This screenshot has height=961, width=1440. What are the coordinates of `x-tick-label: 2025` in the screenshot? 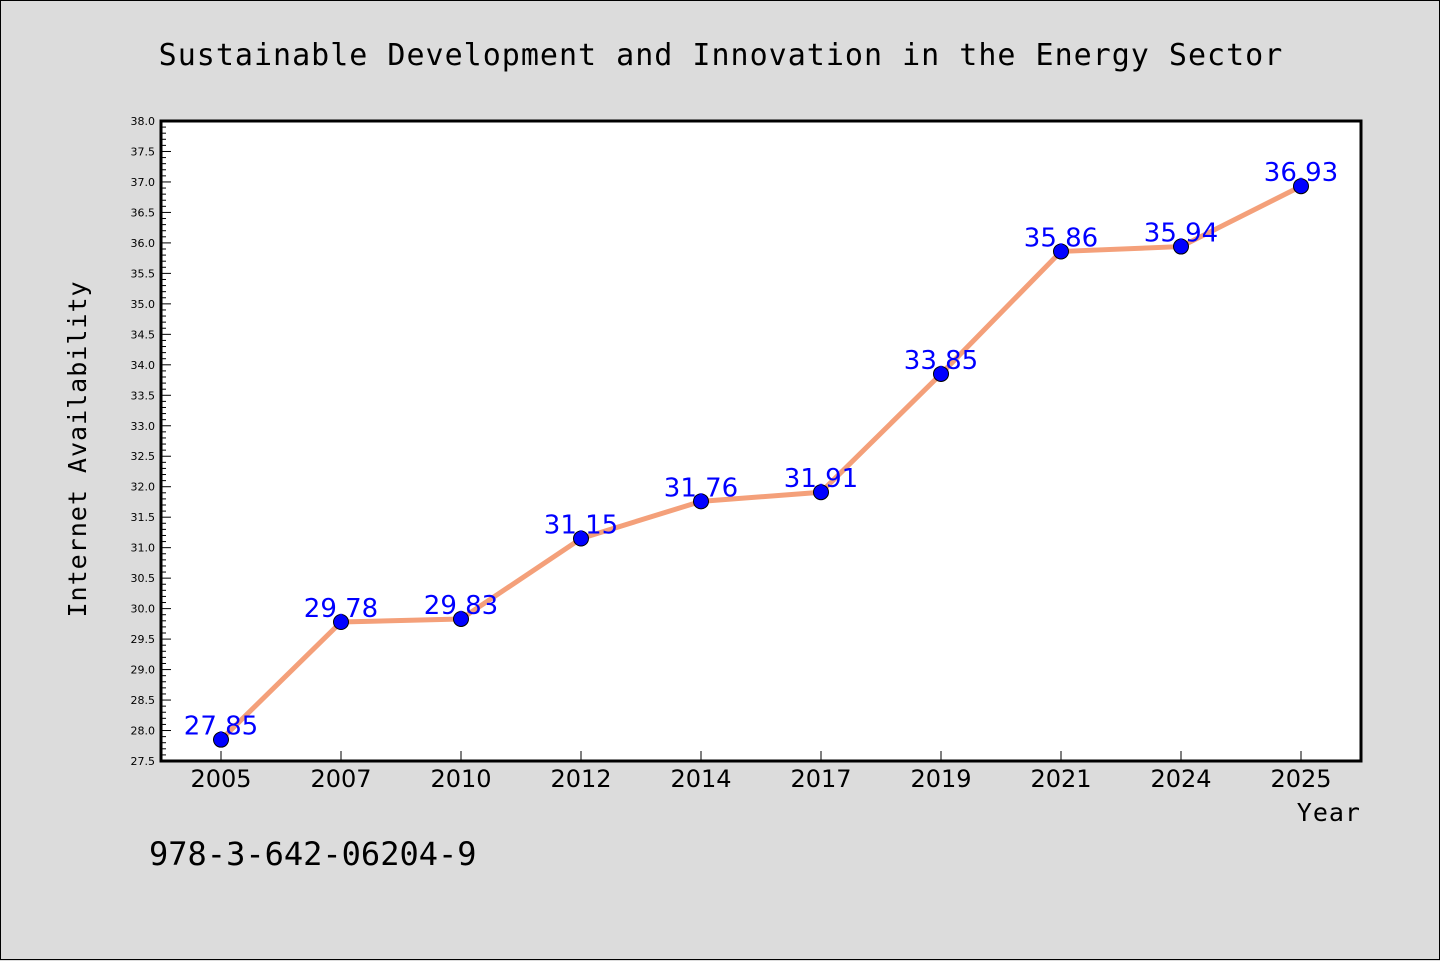 It's located at (1300, 779).